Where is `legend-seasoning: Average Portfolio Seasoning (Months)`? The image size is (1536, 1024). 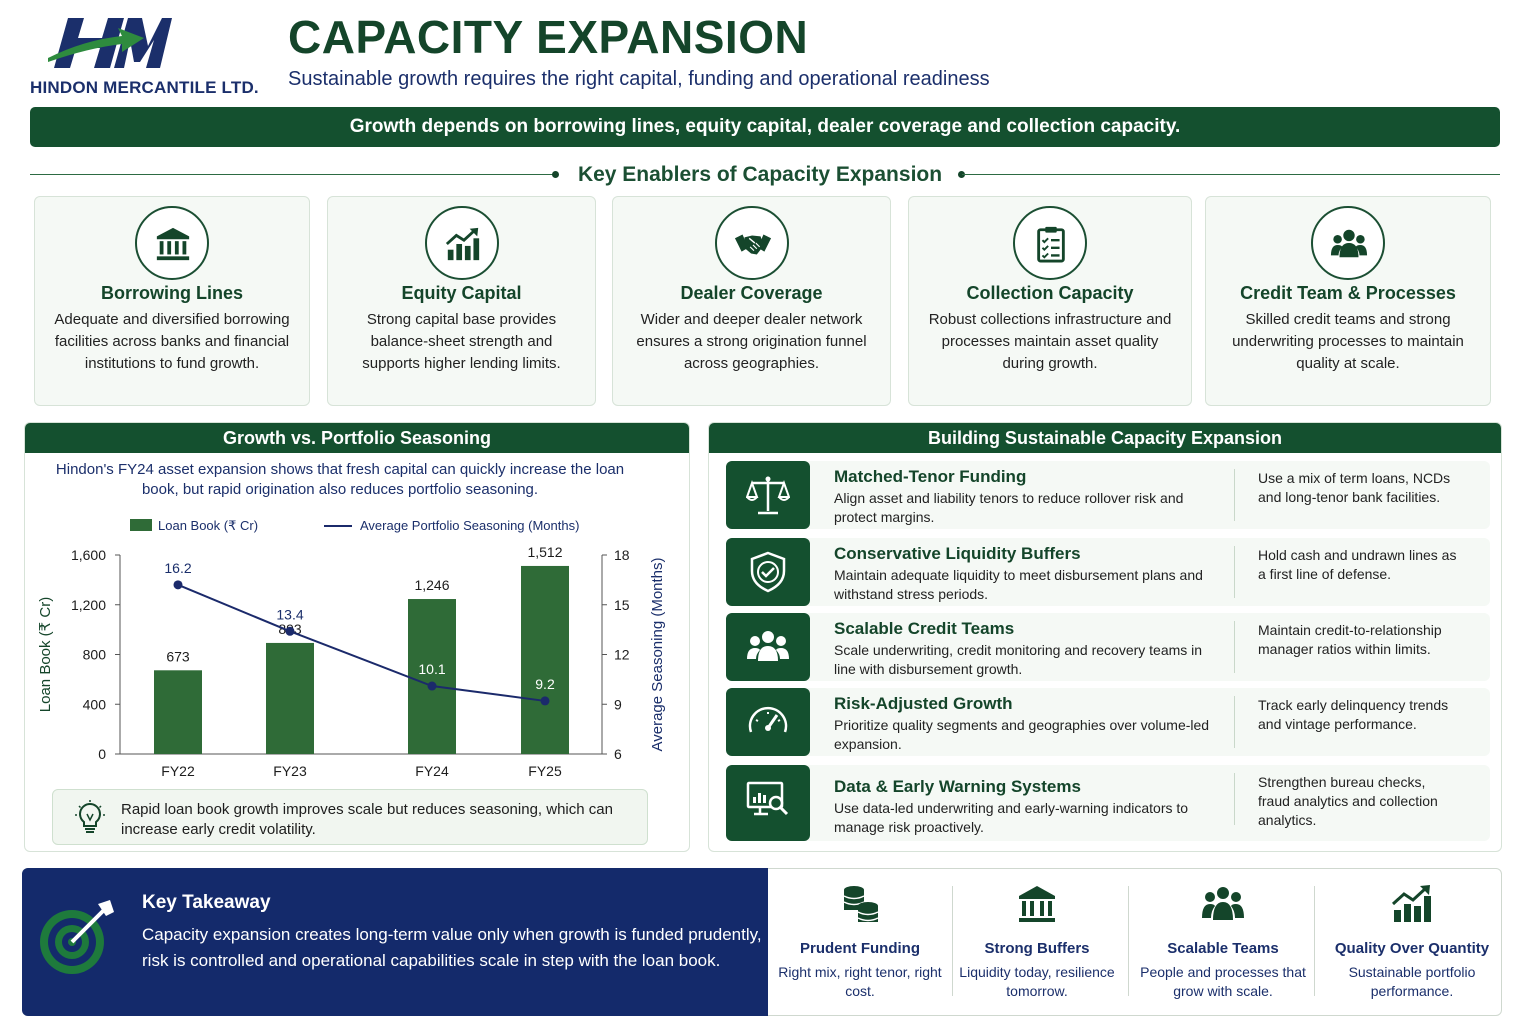
legend-seasoning: Average Portfolio Seasoning (Months) is located at coordinates (451, 525).